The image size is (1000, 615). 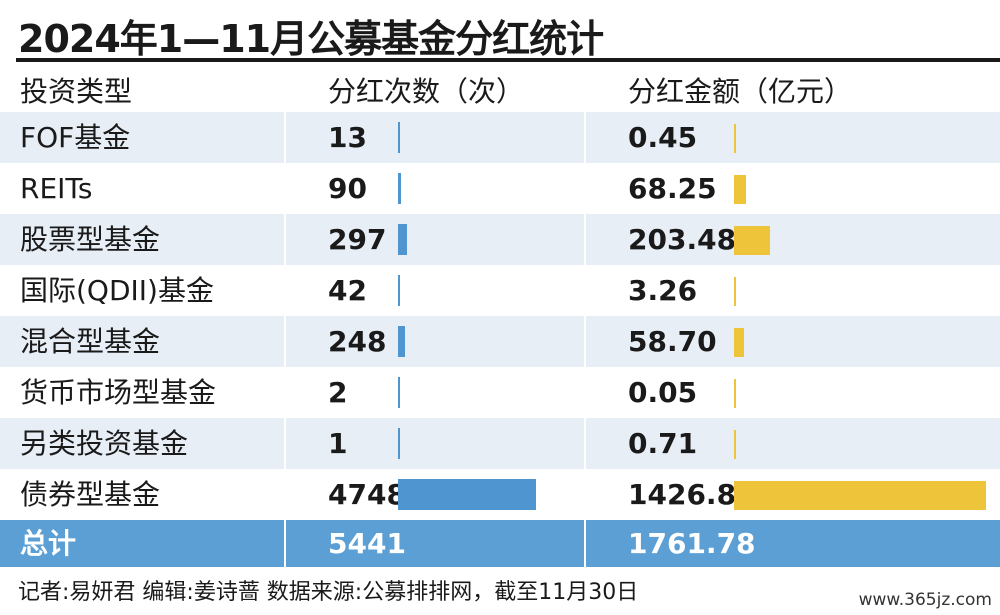 What do you see at coordinates (426, 91) in the screenshot?
I see `header-count: 分红次数（次）` at bounding box center [426, 91].